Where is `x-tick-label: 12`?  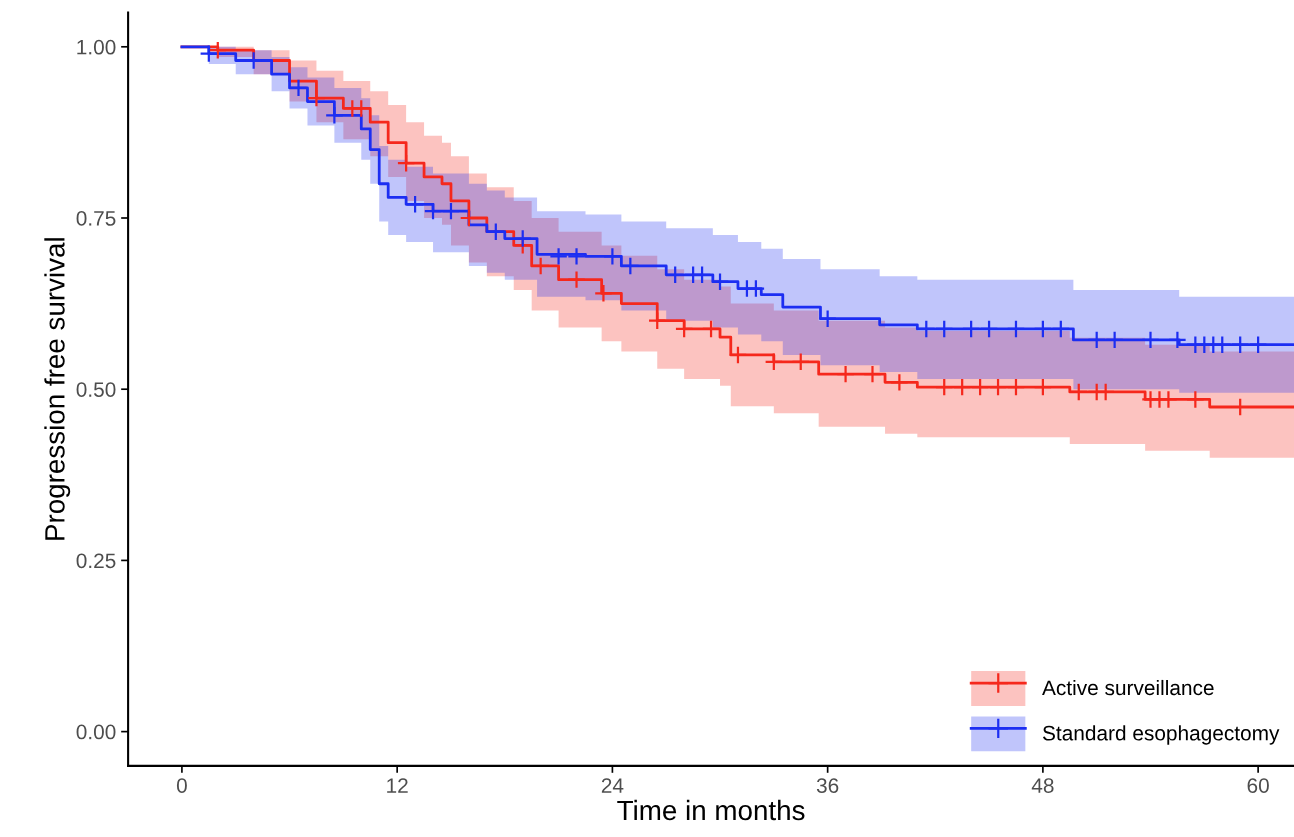 x-tick-label: 12 is located at coordinates (397, 785).